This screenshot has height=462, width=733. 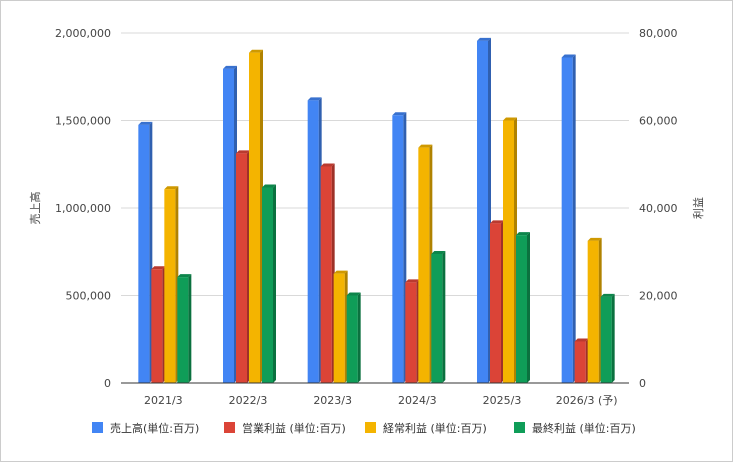 I want to click on legend-label: 経常利益 (単位:百万), so click(x=435, y=428).